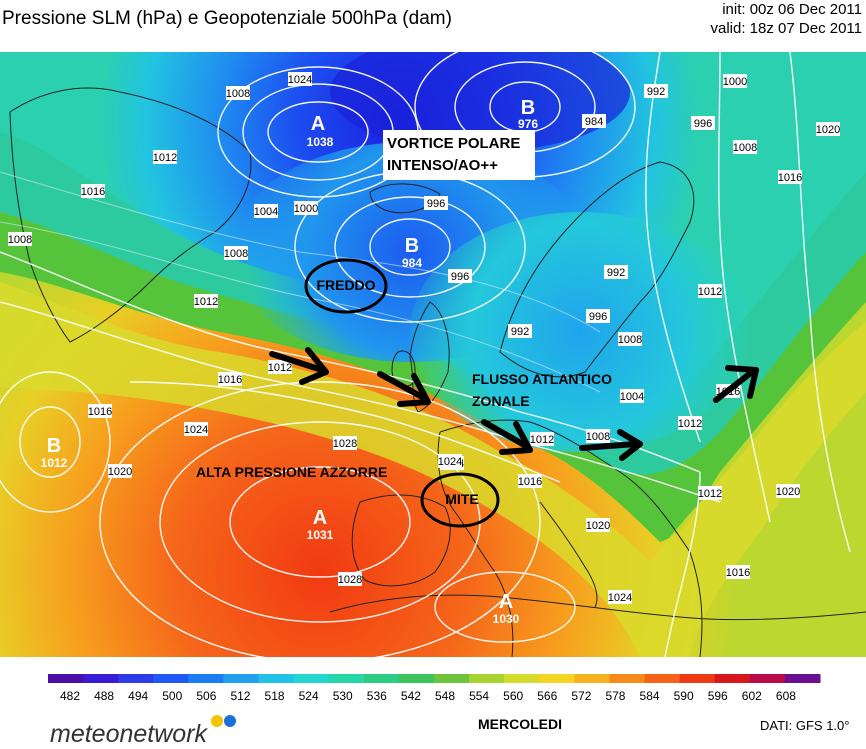  I want to click on legend-value: 566, so click(547, 696).